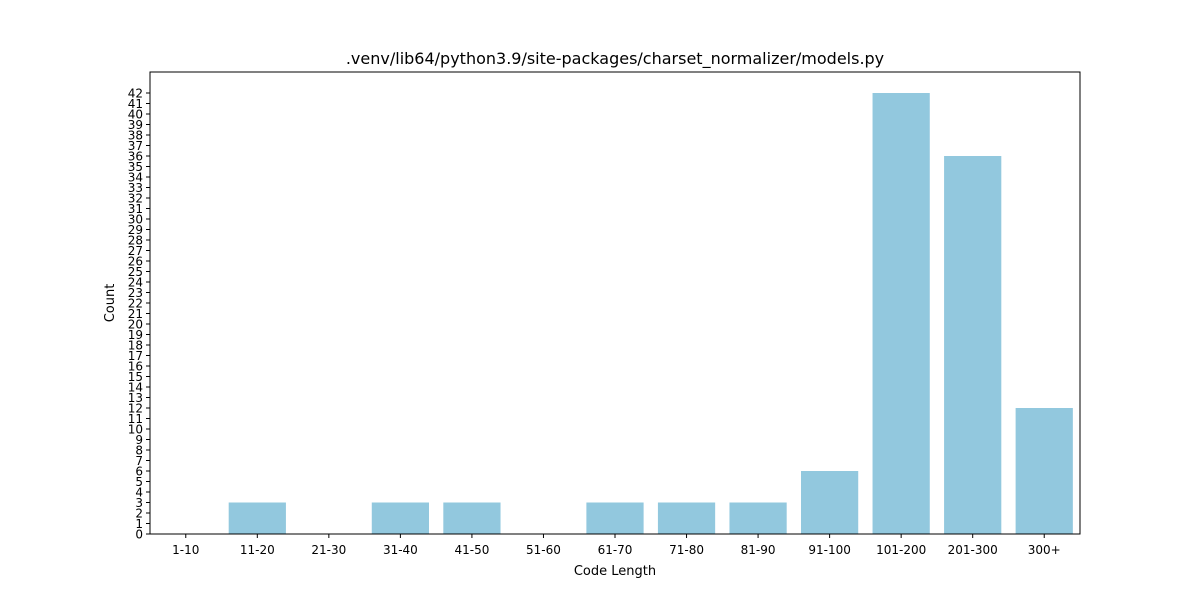 The width and height of the screenshot is (1200, 600). What do you see at coordinates (686, 550) in the screenshot?
I see `x-tick-label: 71-80` at bounding box center [686, 550].